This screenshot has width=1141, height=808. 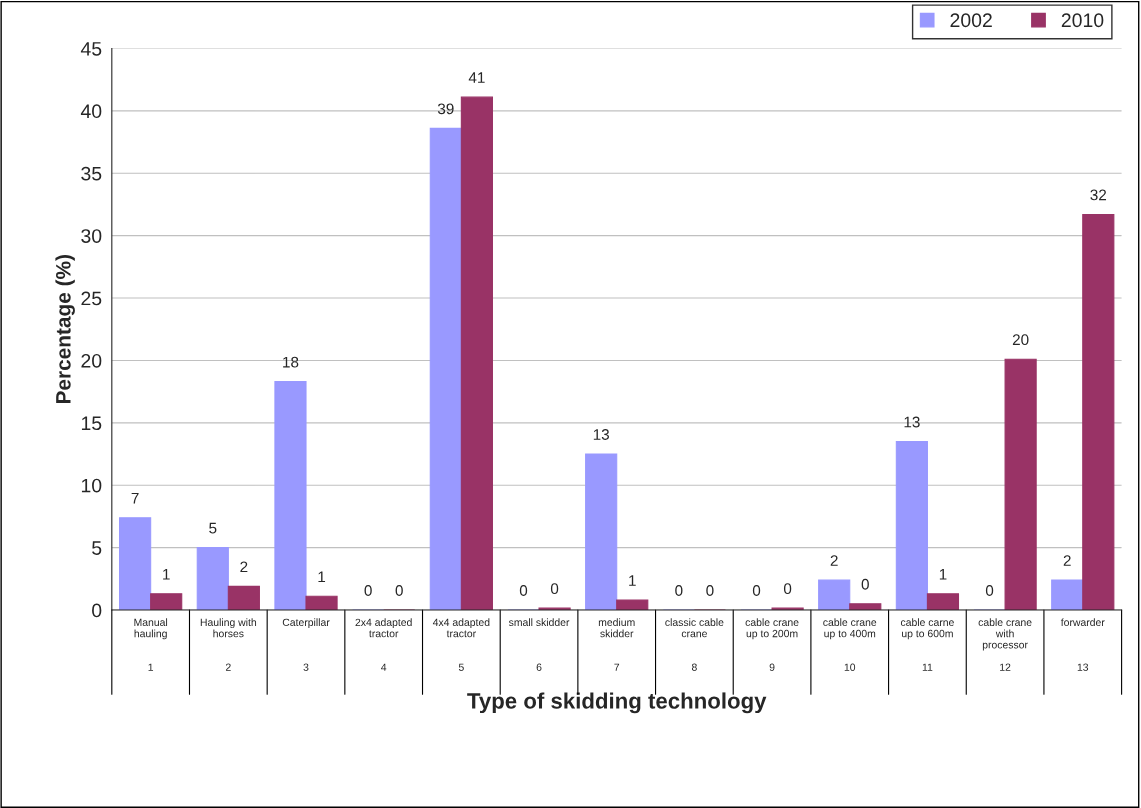 I want to click on data-label: 41, so click(x=476, y=77).